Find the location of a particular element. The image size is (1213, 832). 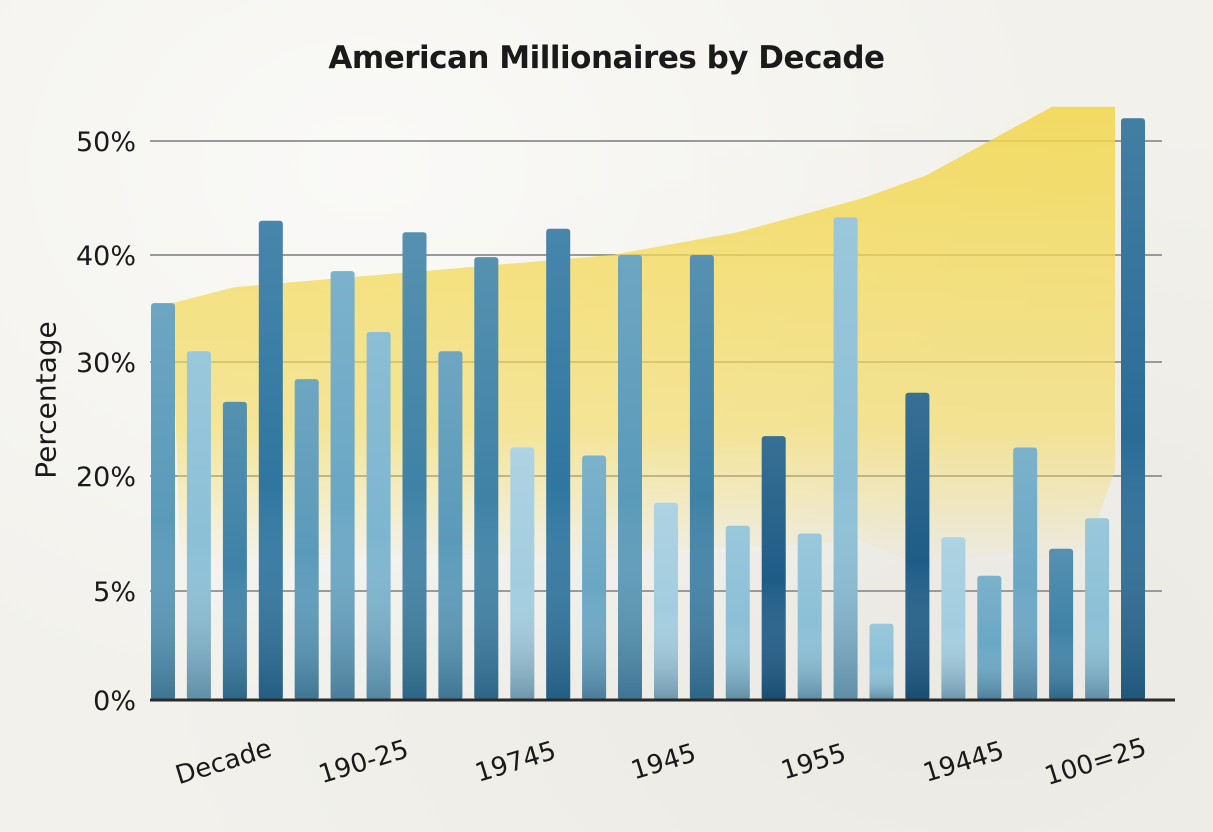

y-tick-label: 5% is located at coordinates (114, 592).